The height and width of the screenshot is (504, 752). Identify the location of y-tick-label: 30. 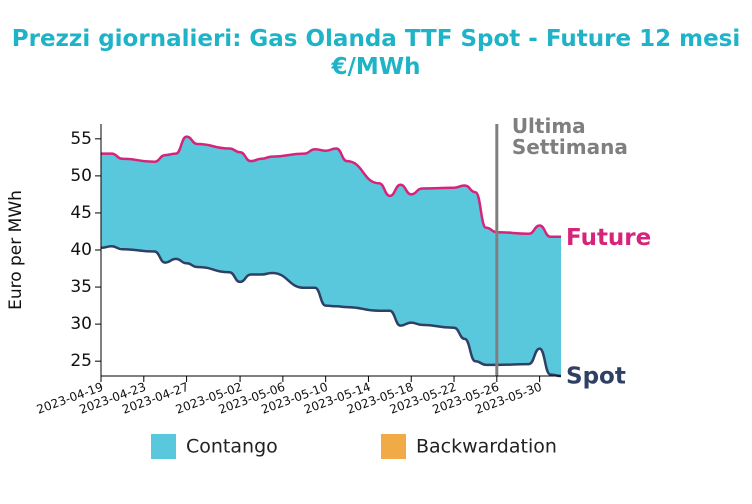
(81, 324).